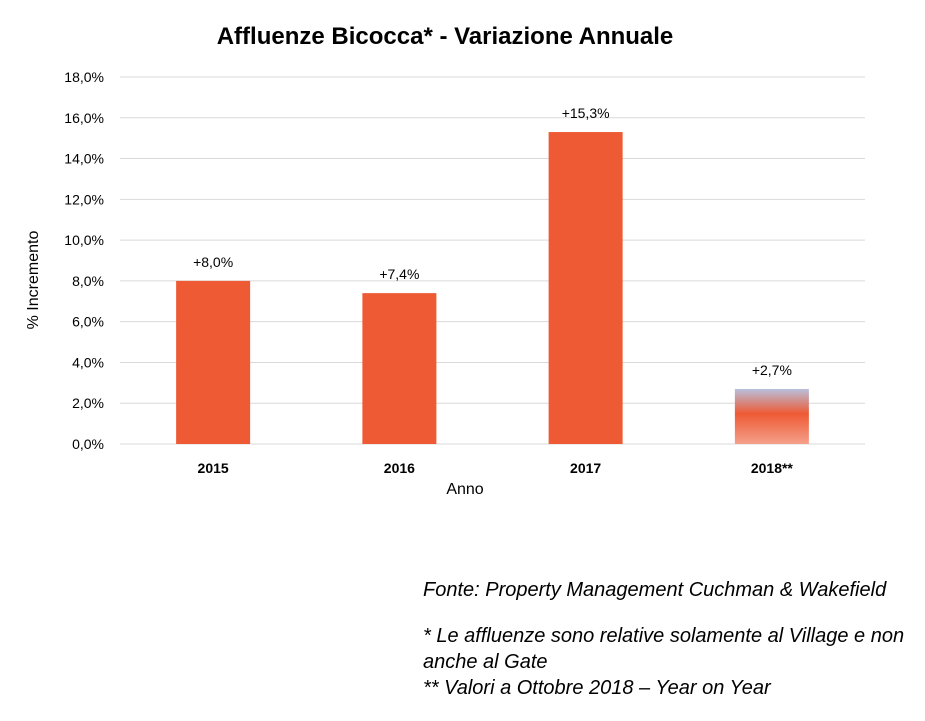 The image size is (925, 721). Describe the element at coordinates (84, 77) in the screenshot. I see `y-tick-label: 18,0%` at that location.